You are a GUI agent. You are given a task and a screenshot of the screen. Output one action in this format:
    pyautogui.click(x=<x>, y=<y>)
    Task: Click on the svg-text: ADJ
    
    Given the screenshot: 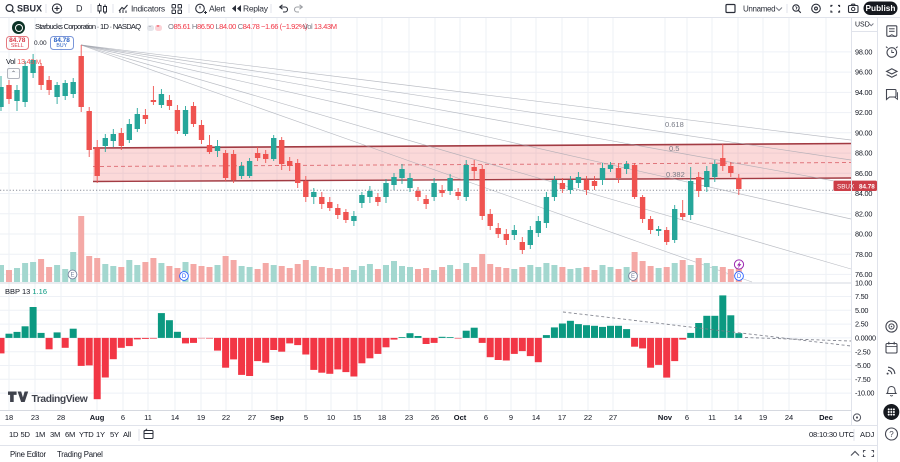 What is the action you would take?
    pyautogui.click(x=867, y=434)
    